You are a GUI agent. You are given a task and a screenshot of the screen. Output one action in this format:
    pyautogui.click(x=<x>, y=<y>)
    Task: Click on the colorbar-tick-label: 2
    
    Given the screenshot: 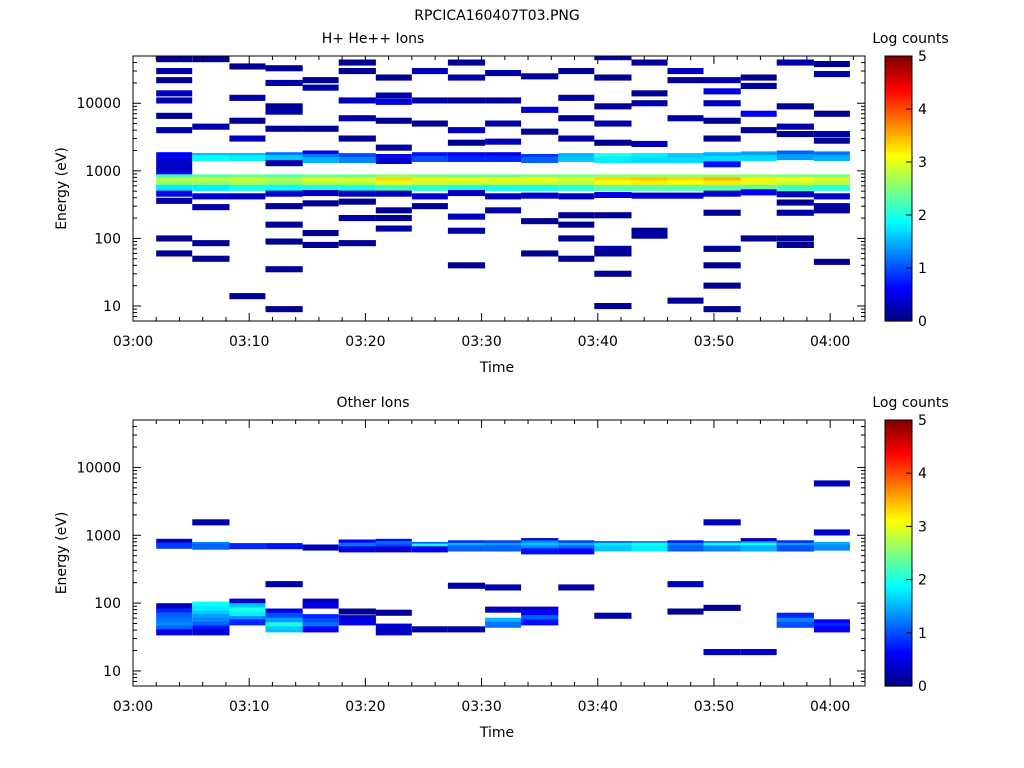 What is the action you would take?
    pyautogui.click(x=922, y=216)
    